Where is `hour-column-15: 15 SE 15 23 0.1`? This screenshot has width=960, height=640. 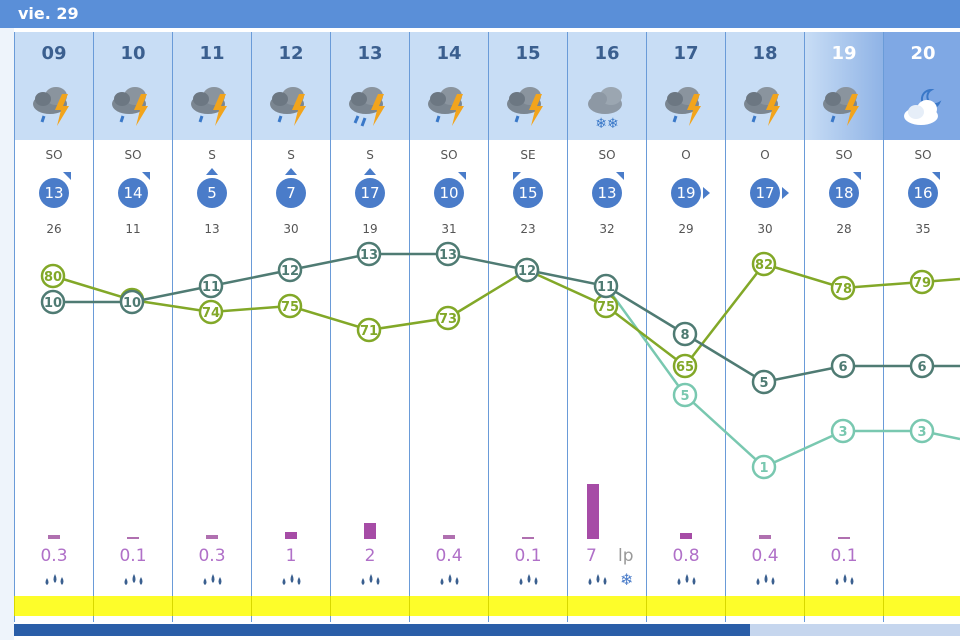 hour-column-15: 15 SE 15 23 0.1 is located at coordinates (527, 327).